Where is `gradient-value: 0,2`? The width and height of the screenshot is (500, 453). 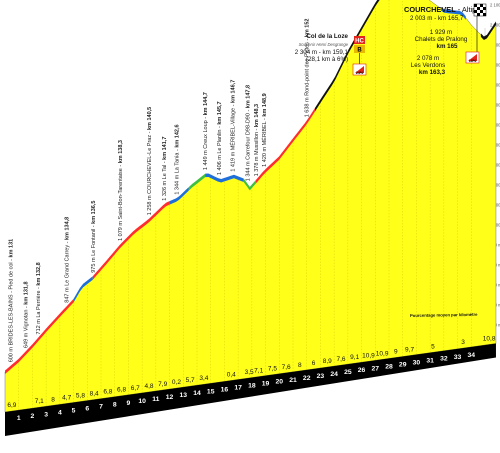 gradient-value: 0,2 is located at coordinates (176, 382).